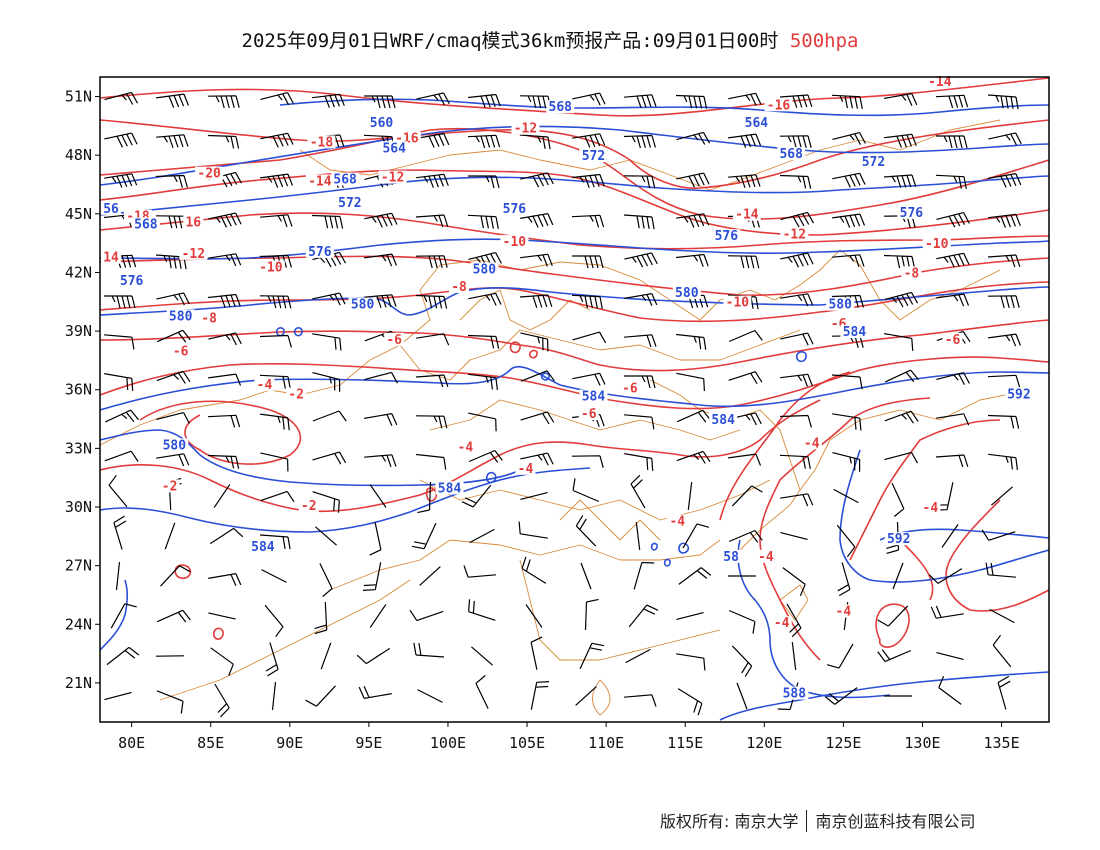  What do you see at coordinates (394, 148) in the screenshot?
I see `geopotential-label: 564` at bounding box center [394, 148].